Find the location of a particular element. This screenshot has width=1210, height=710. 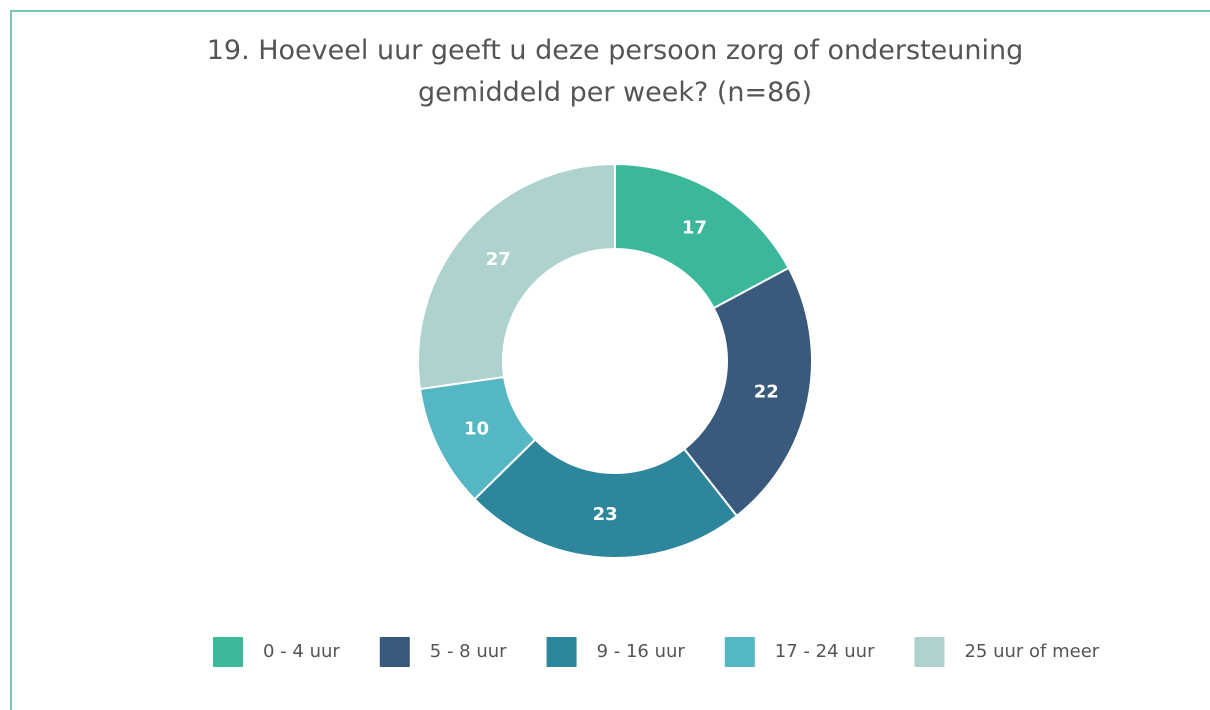

legend-label: 5 - 8 uur is located at coordinates (468, 651).